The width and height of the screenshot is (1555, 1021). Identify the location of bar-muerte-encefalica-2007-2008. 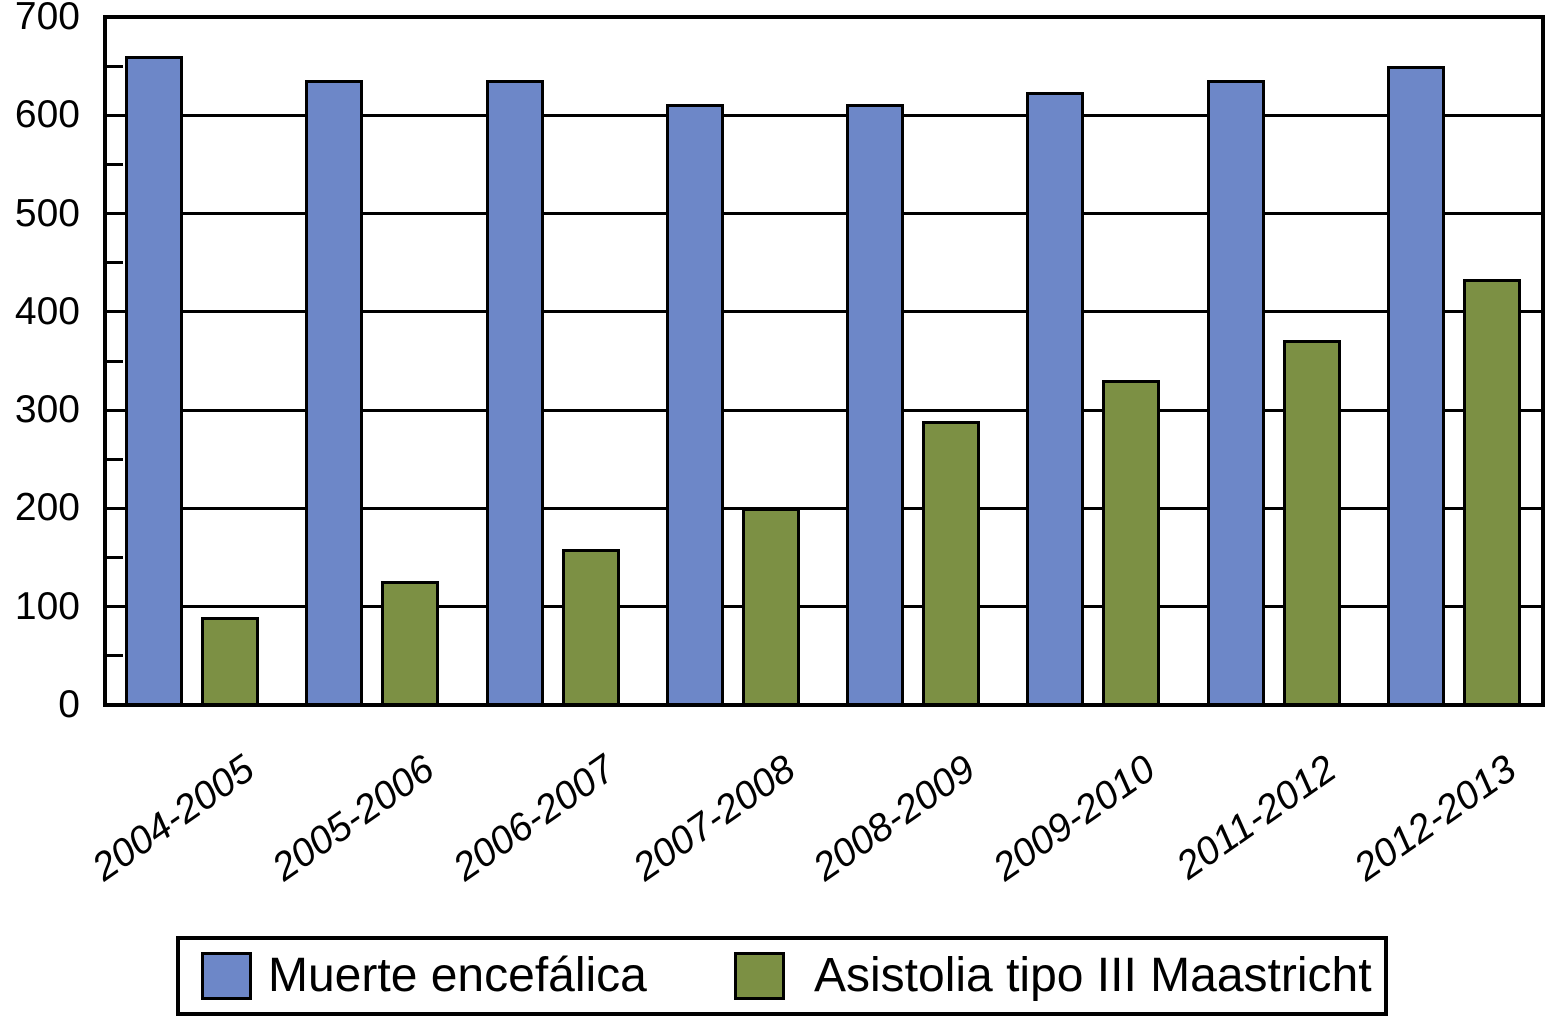
(694, 405).